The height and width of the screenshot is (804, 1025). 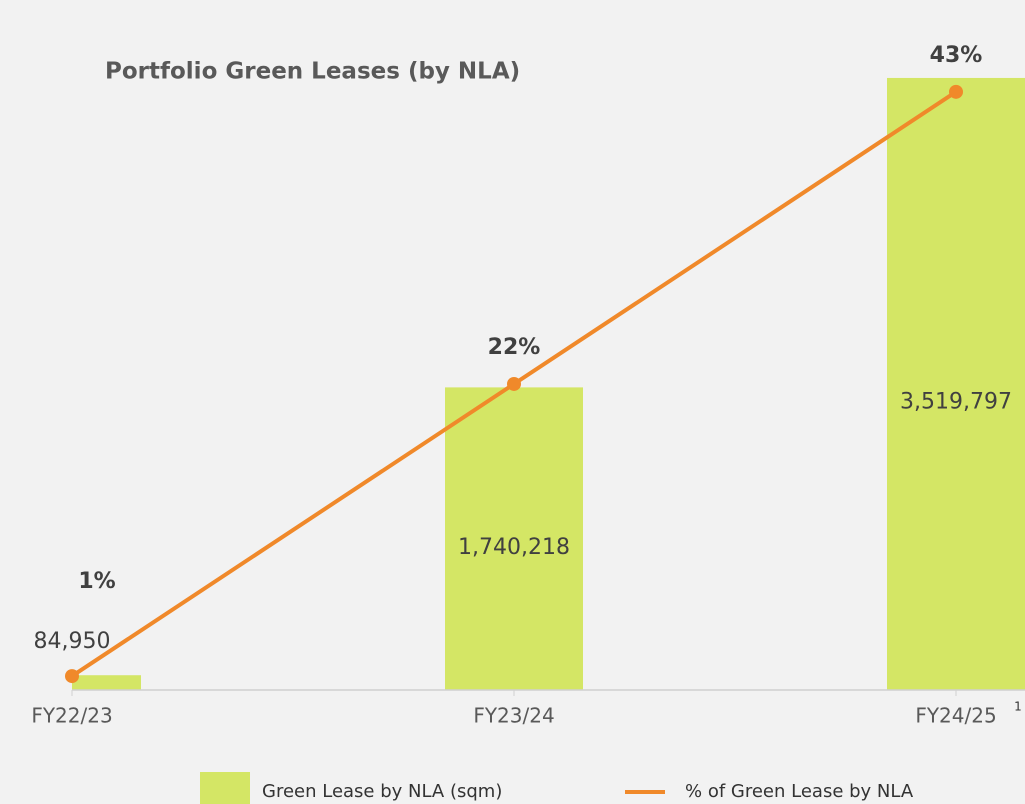 I want to click on line-value-label: 1%, so click(x=96, y=581).